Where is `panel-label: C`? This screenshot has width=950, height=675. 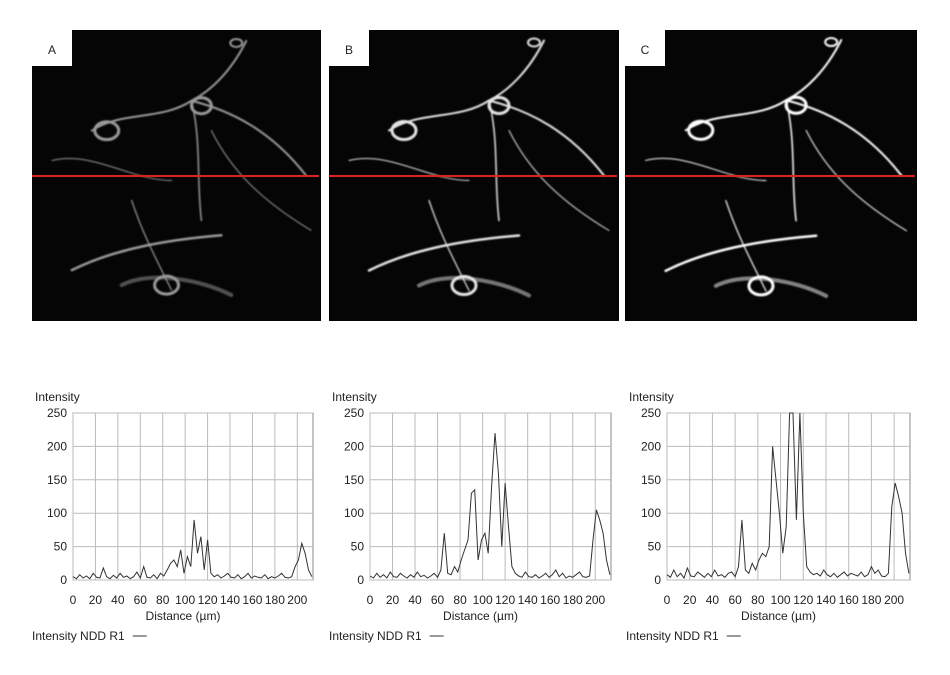 panel-label: C is located at coordinates (645, 50).